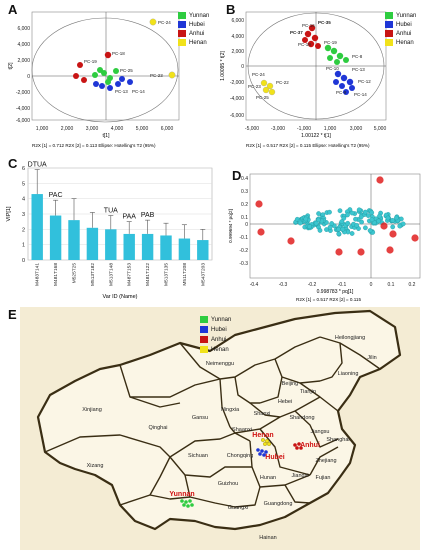 This screenshot has height=550, width=423. Describe the element at coordinates (67, 129) in the screenshot. I see `a-xtick: 2,000` at that location.